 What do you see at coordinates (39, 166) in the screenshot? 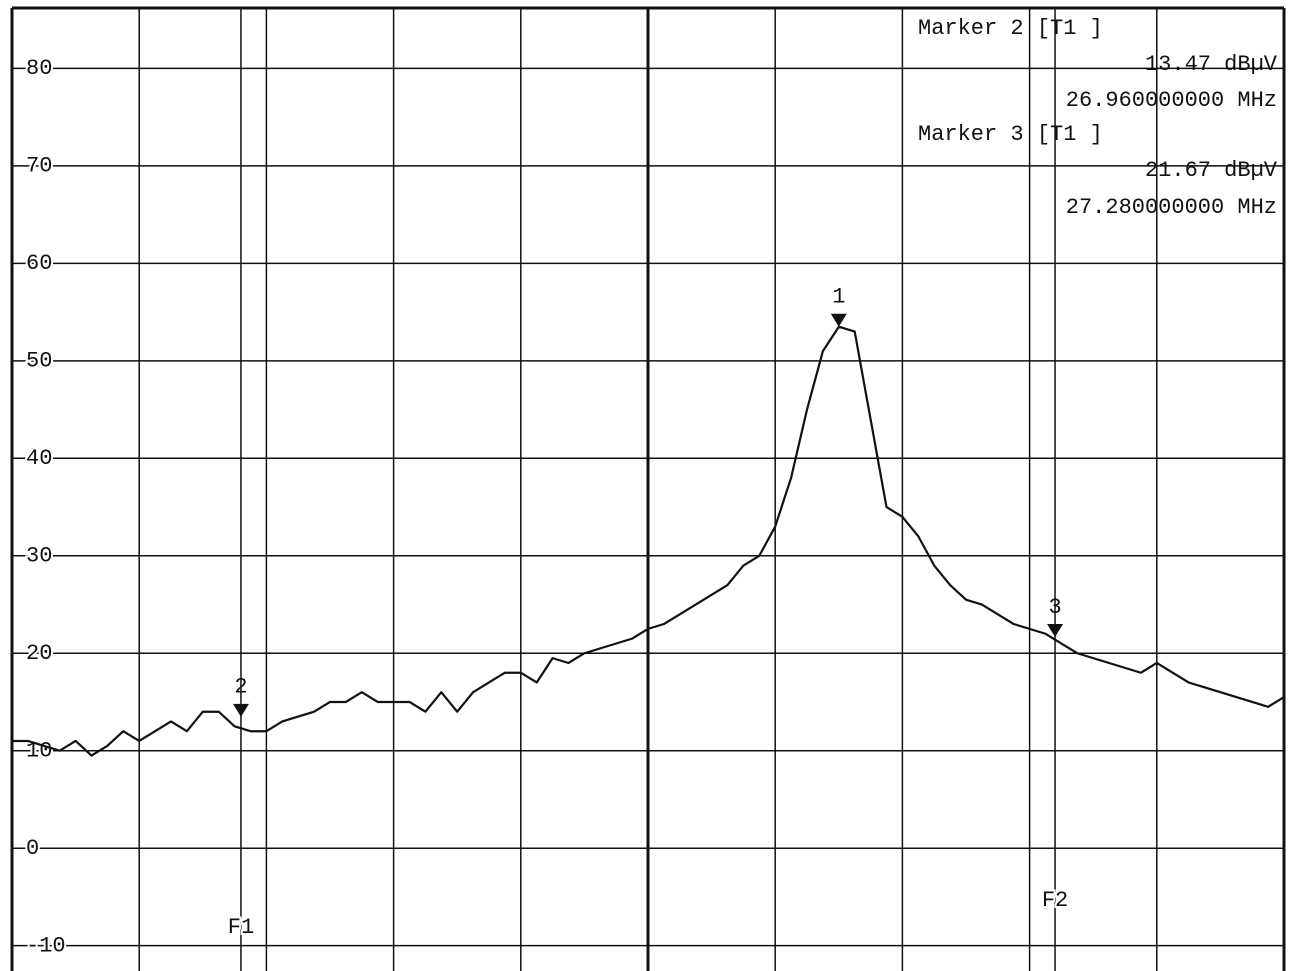
I see `y-tick-label: 70` at bounding box center [39, 166].